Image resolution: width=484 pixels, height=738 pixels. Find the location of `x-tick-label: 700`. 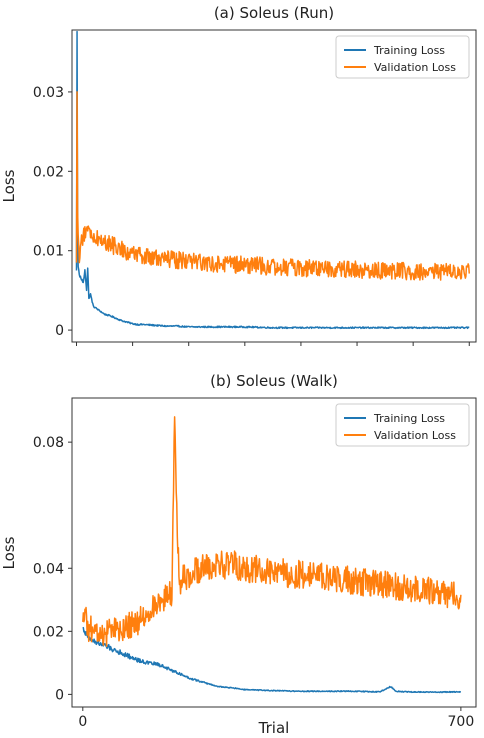

x-tick-label: 700 is located at coordinates (461, 722).